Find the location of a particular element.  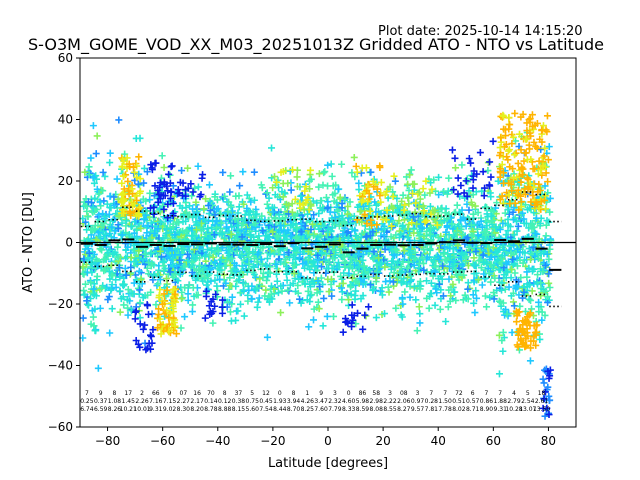

bin-stat-text: 9 is located at coordinates (321, 393).